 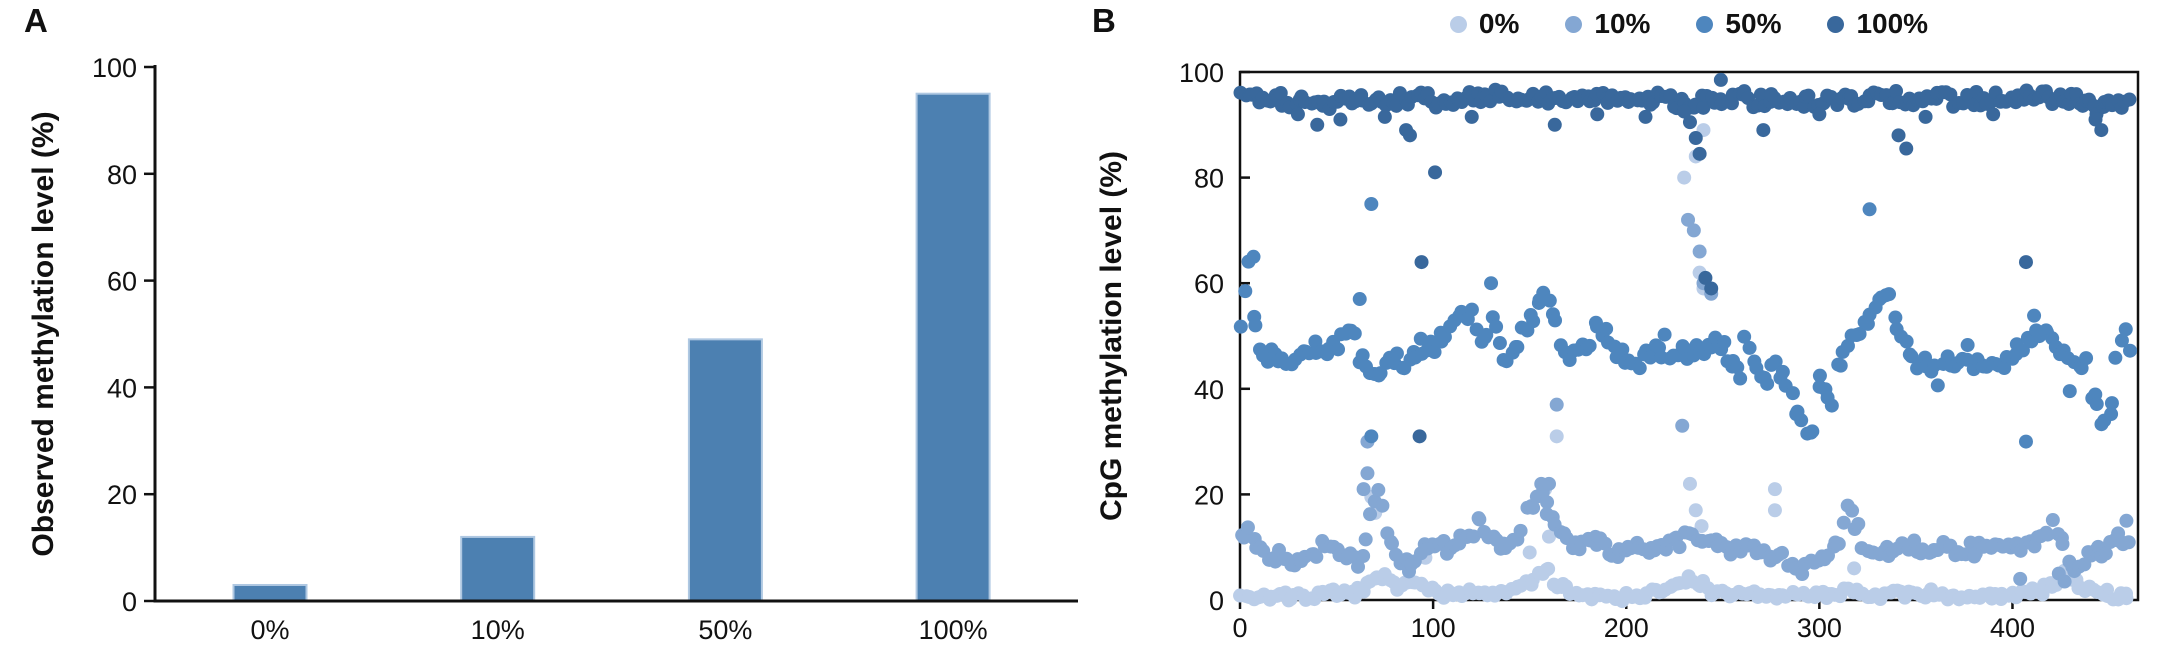 What do you see at coordinates (122, 388) in the screenshot?
I see `panel-a-y-tick-label: 40` at bounding box center [122, 388].